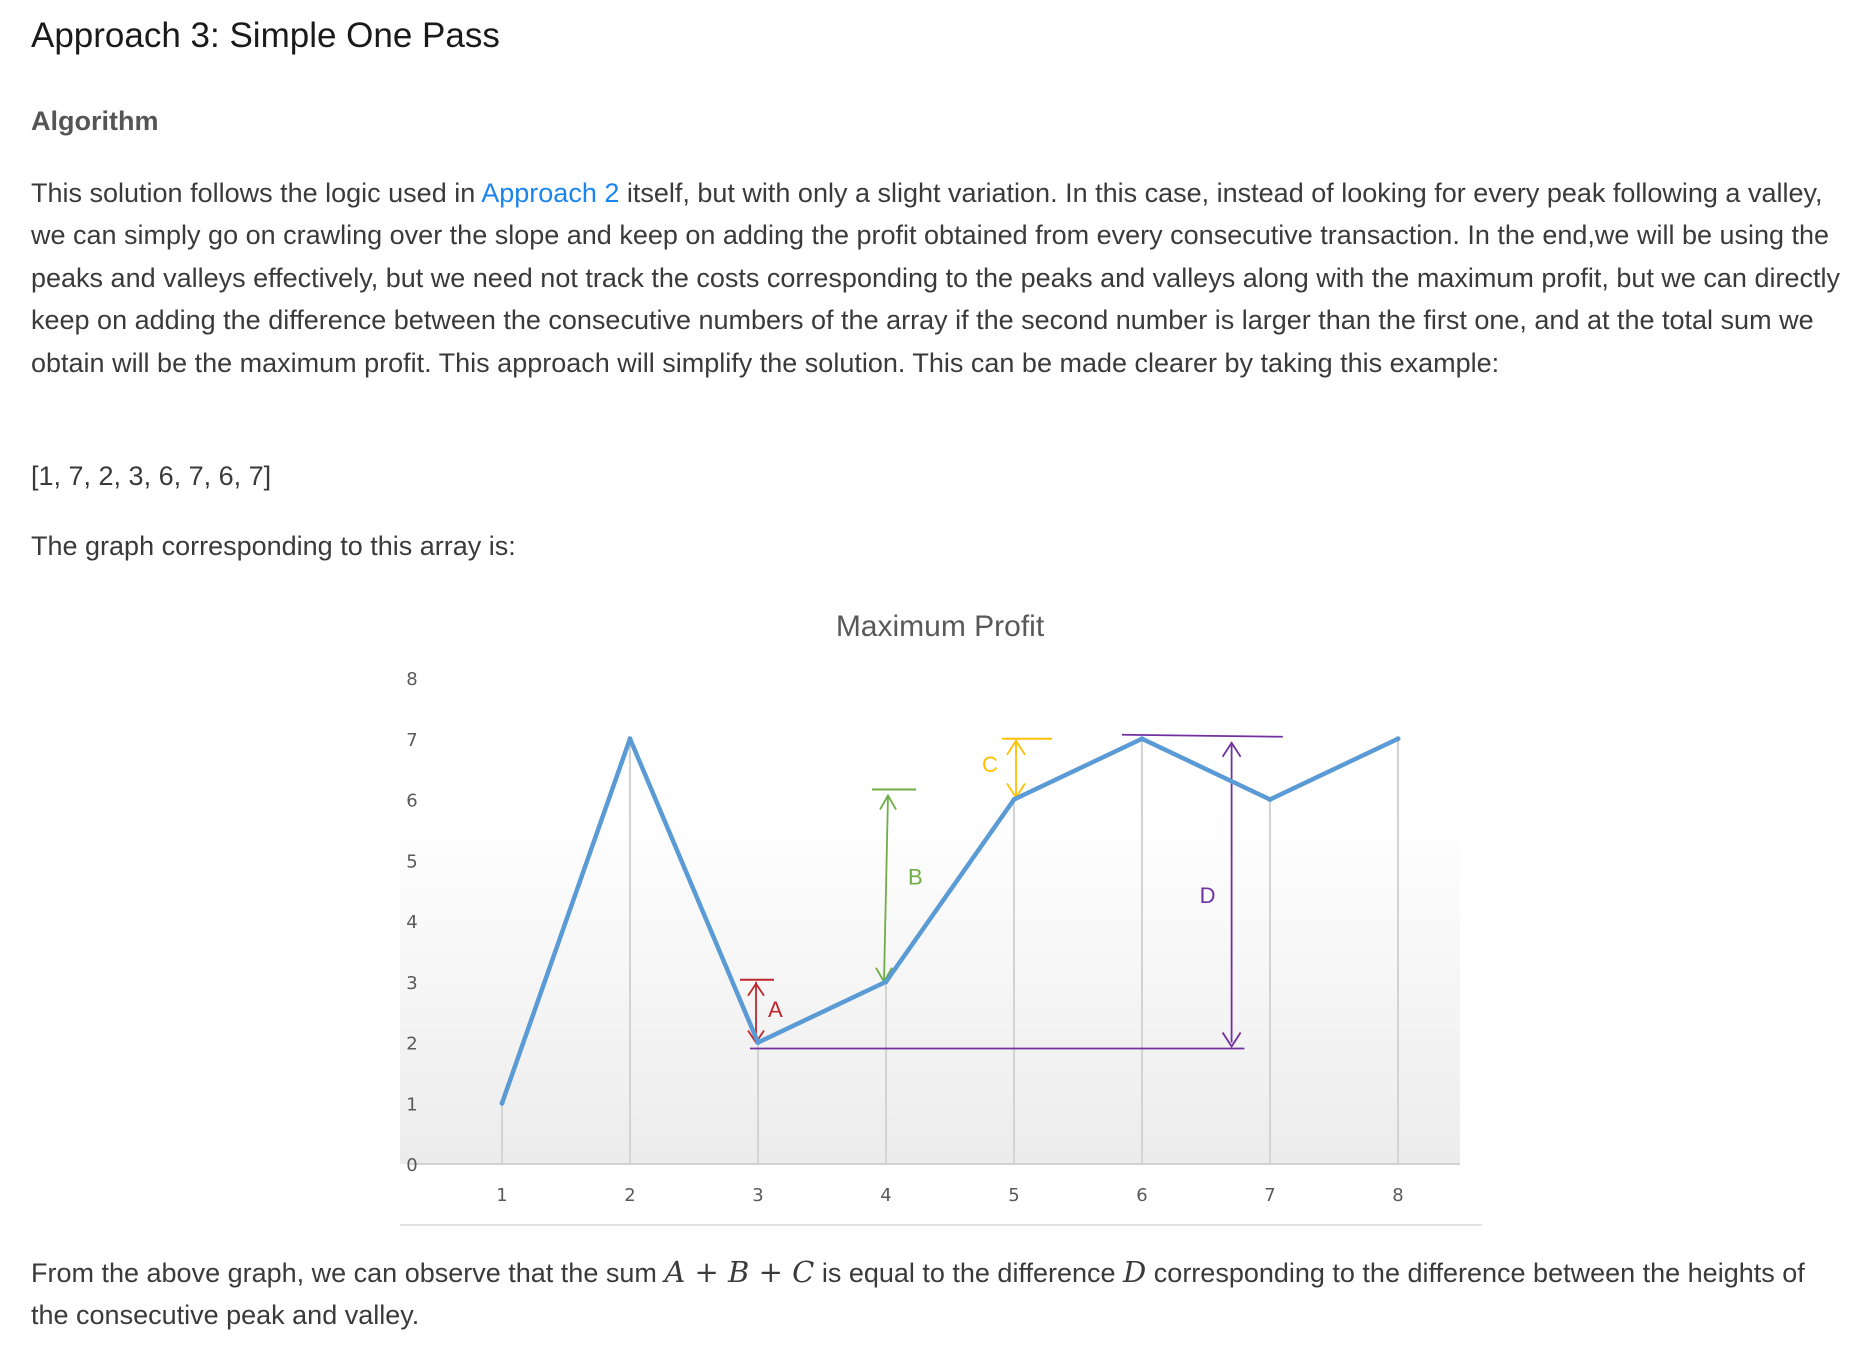 Image resolution: width=1860 pixels, height=1370 pixels. Describe the element at coordinates (775, 1009) in the screenshot. I see `annotation-a-label: A` at that location.